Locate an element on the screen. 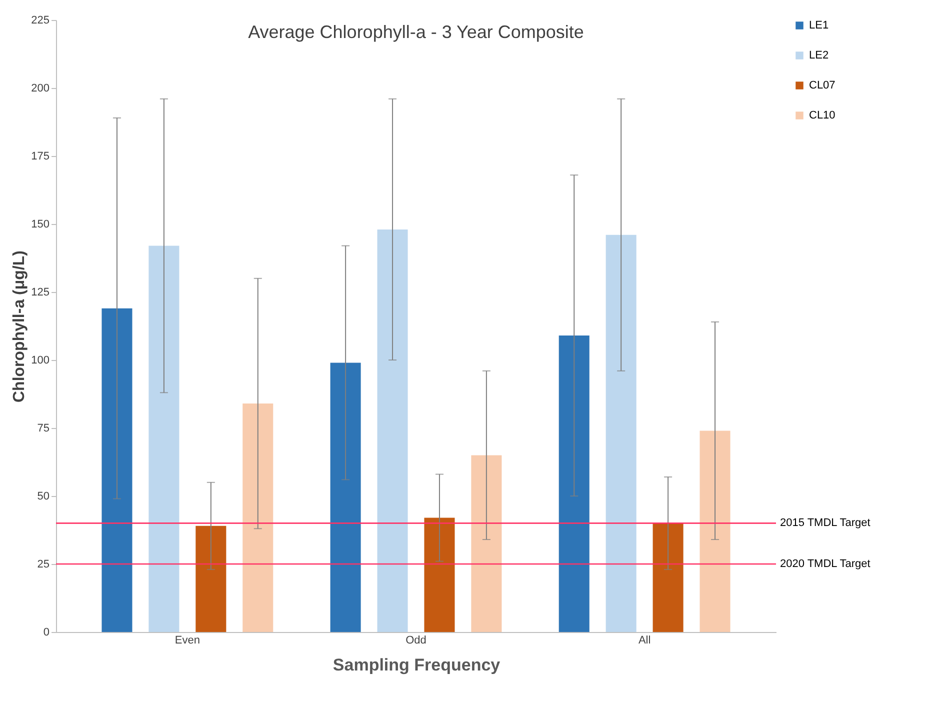 The image size is (926, 721). x-tick-label: Even is located at coordinates (187, 640).